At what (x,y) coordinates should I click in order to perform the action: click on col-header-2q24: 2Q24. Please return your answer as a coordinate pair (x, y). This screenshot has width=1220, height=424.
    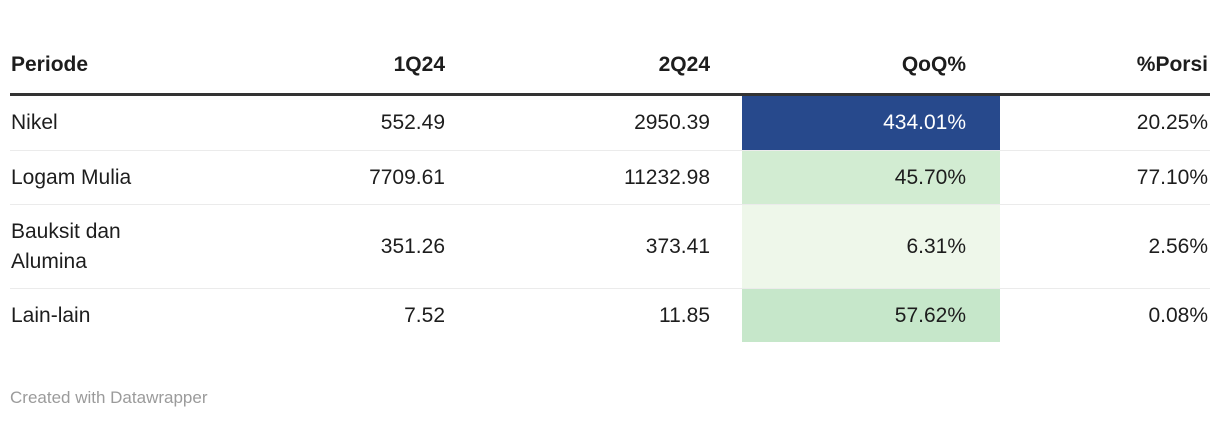
    Looking at the image, I should click on (593, 66).